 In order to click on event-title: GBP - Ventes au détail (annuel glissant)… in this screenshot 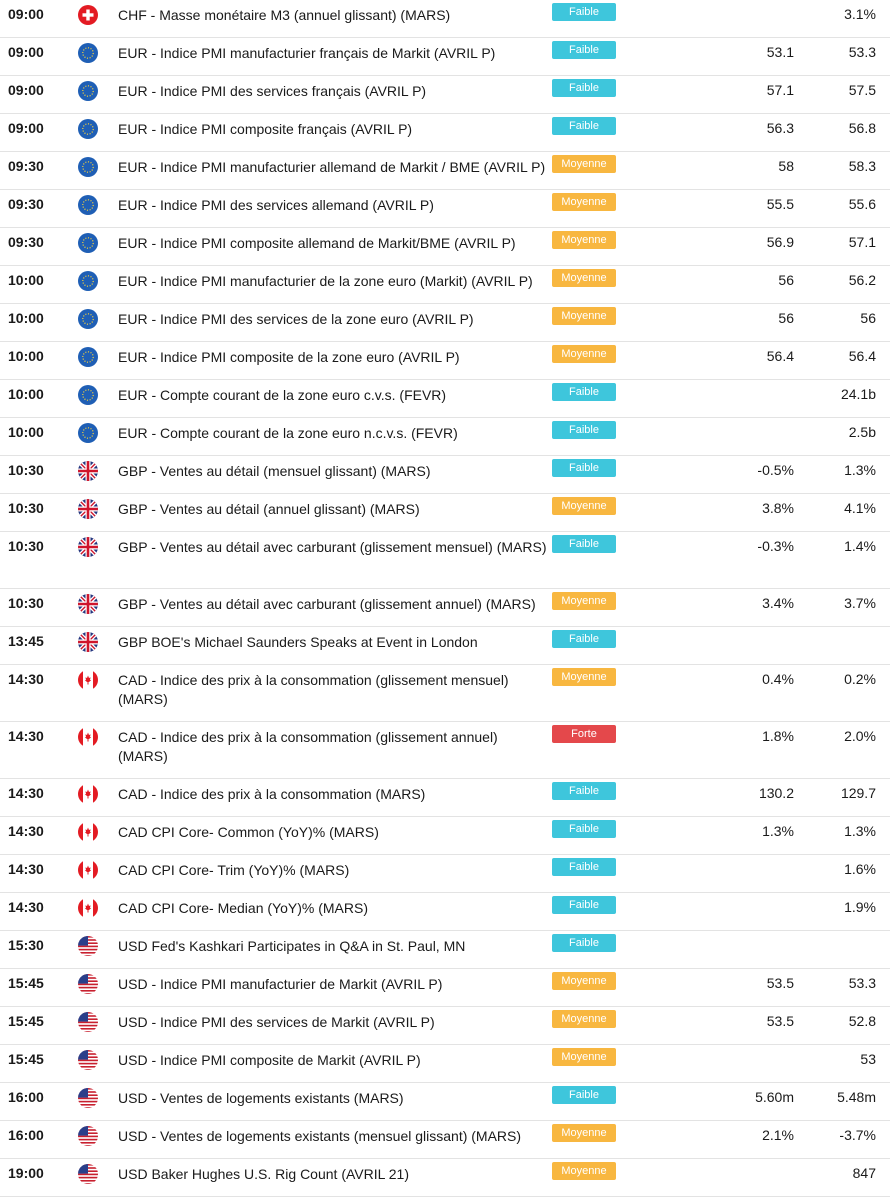, I will do `click(269, 509)`.